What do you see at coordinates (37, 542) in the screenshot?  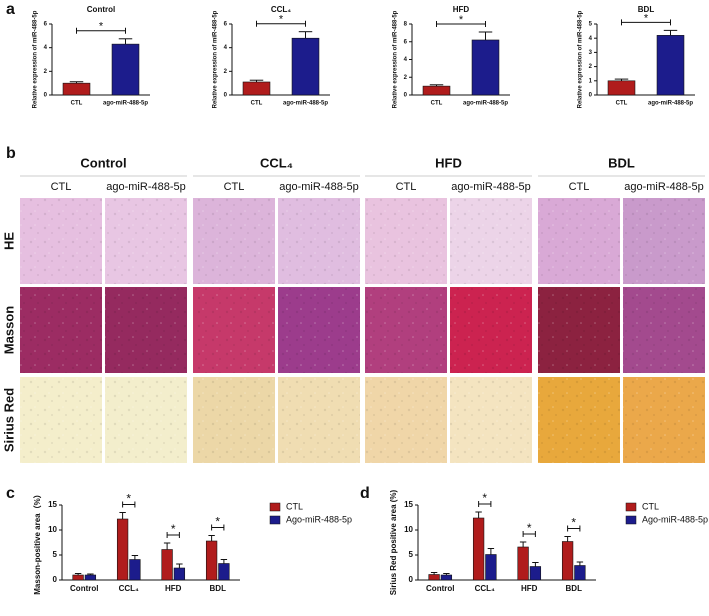 I see `y-axis-label: Masson-positive area（%）` at bounding box center [37, 542].